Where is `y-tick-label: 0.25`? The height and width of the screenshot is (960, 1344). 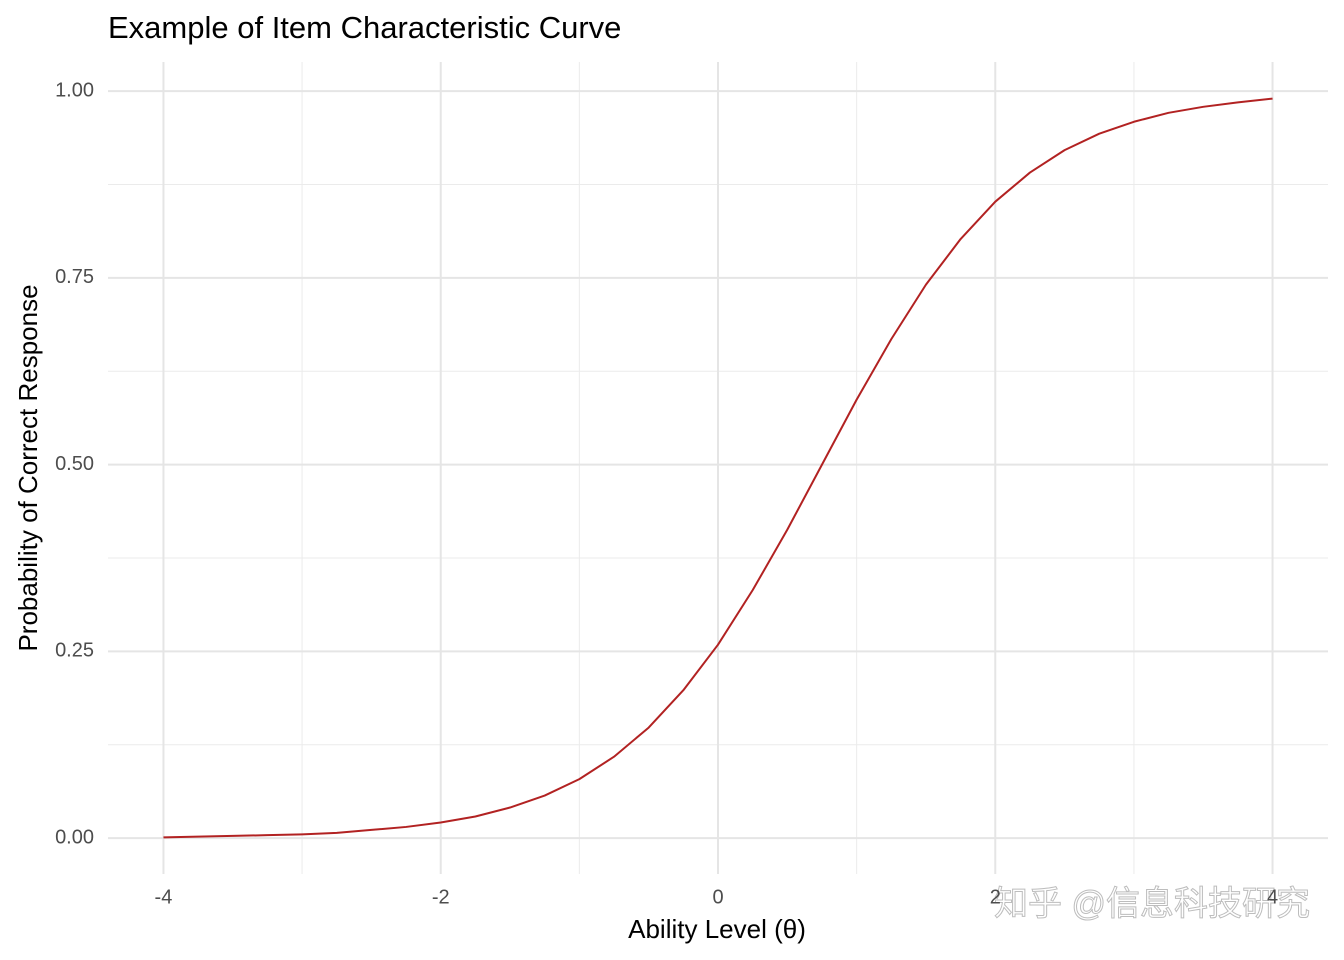 y-tick-label: 0.25 is located at coordinates (74, 651).